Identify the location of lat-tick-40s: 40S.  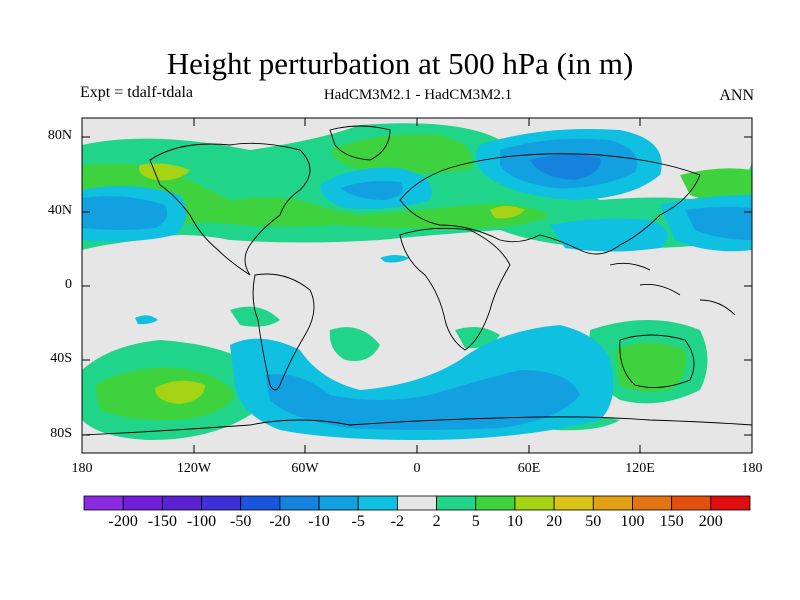
(61, 358).